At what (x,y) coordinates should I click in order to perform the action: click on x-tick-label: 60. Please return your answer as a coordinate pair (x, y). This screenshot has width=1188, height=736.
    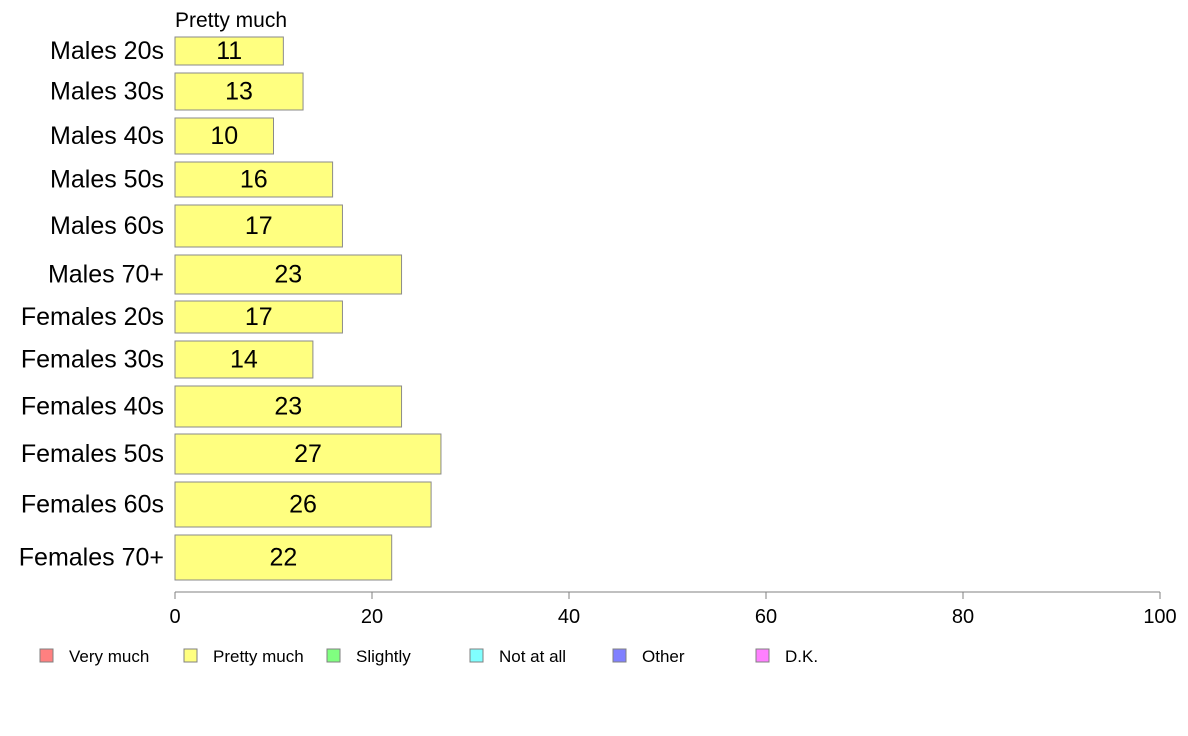
    Looking at the image, I should click on (766, 617).